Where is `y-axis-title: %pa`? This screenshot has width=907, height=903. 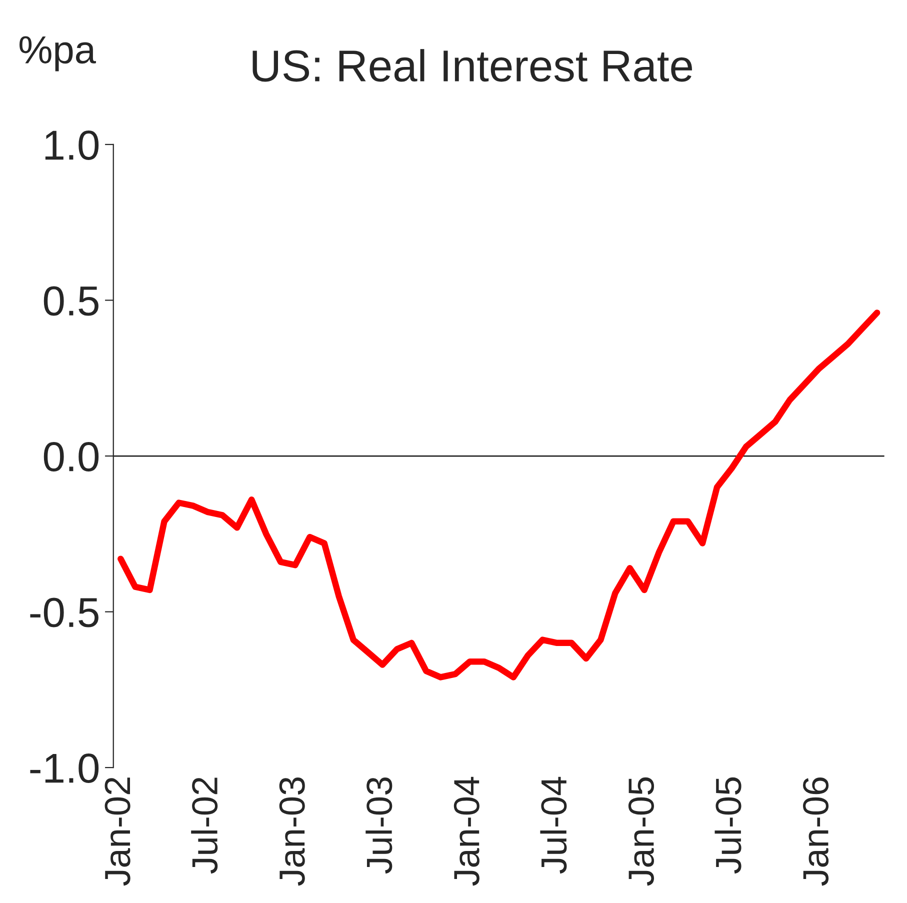 y-axis-title: %pa is located at coordinates (58, 54).